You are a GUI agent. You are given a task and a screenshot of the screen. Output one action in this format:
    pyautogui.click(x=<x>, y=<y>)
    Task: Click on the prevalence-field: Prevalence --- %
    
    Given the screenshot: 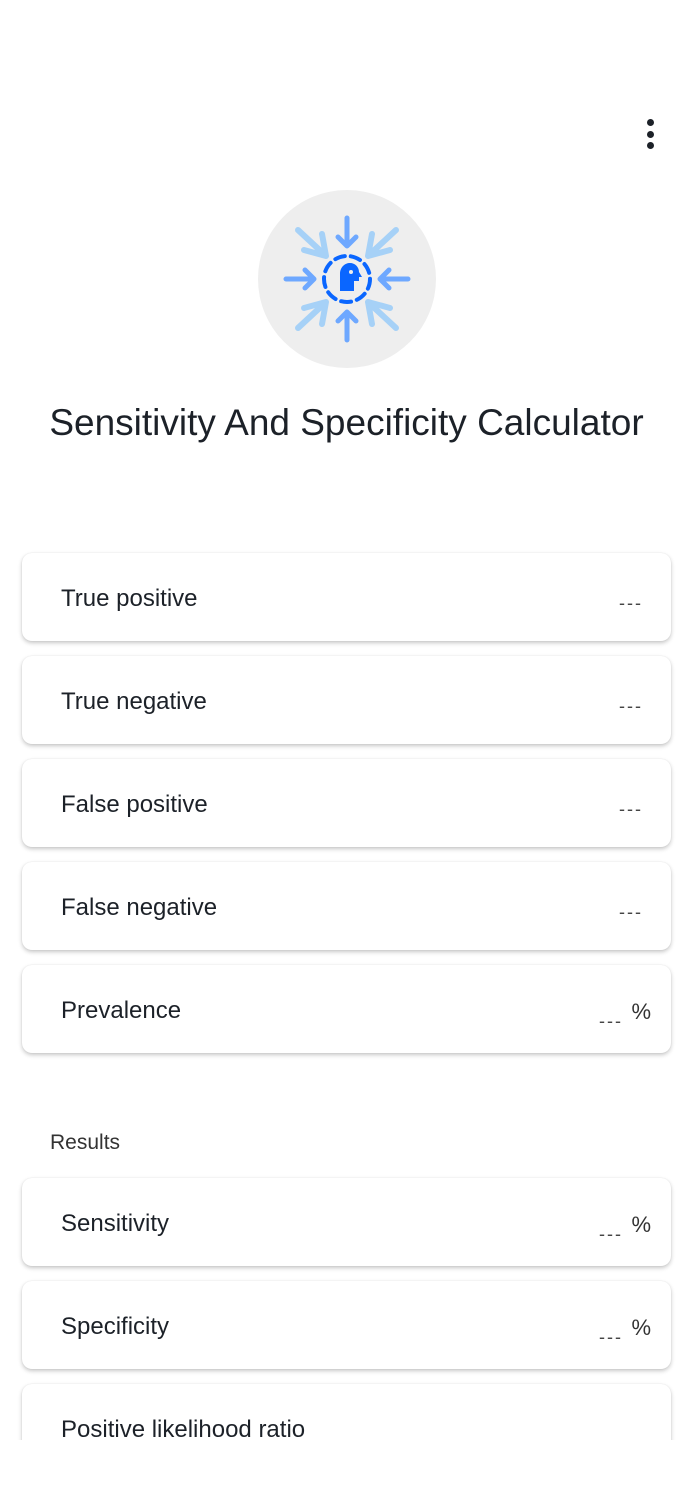 What is the action you would take?
    pyautogui.click(x=346, y=1009)
    